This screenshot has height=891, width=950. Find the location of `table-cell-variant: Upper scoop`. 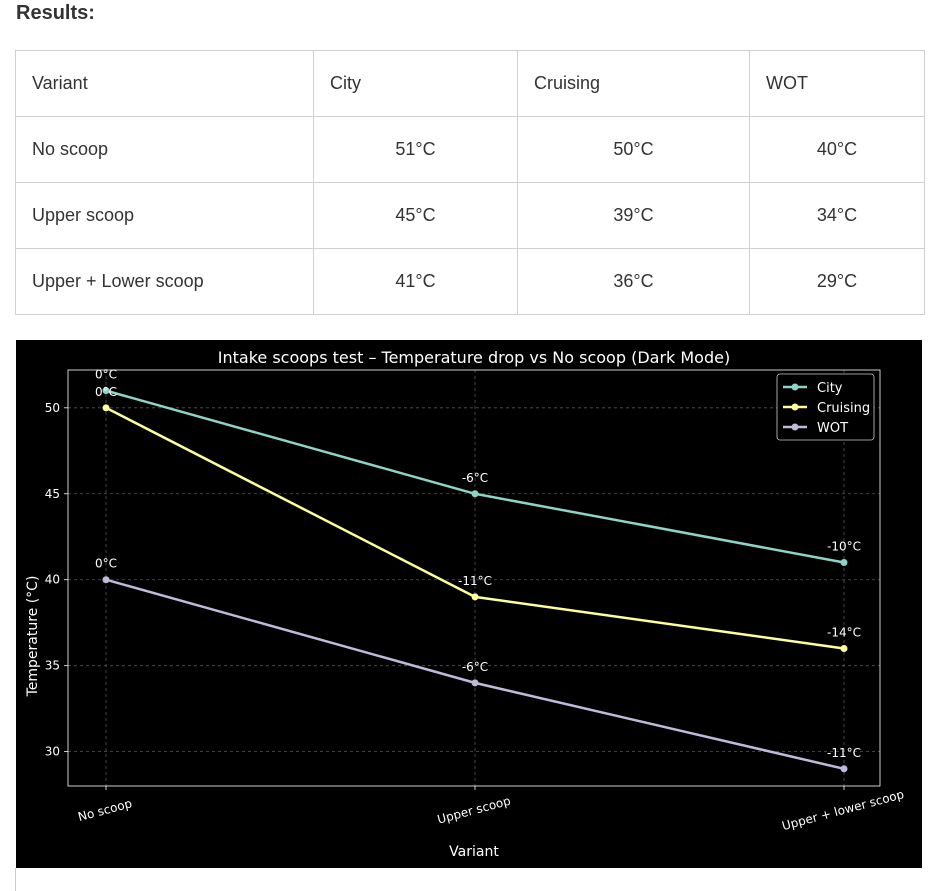

table-cell-variant: Upper scoop is located at coordinates (164, 215).